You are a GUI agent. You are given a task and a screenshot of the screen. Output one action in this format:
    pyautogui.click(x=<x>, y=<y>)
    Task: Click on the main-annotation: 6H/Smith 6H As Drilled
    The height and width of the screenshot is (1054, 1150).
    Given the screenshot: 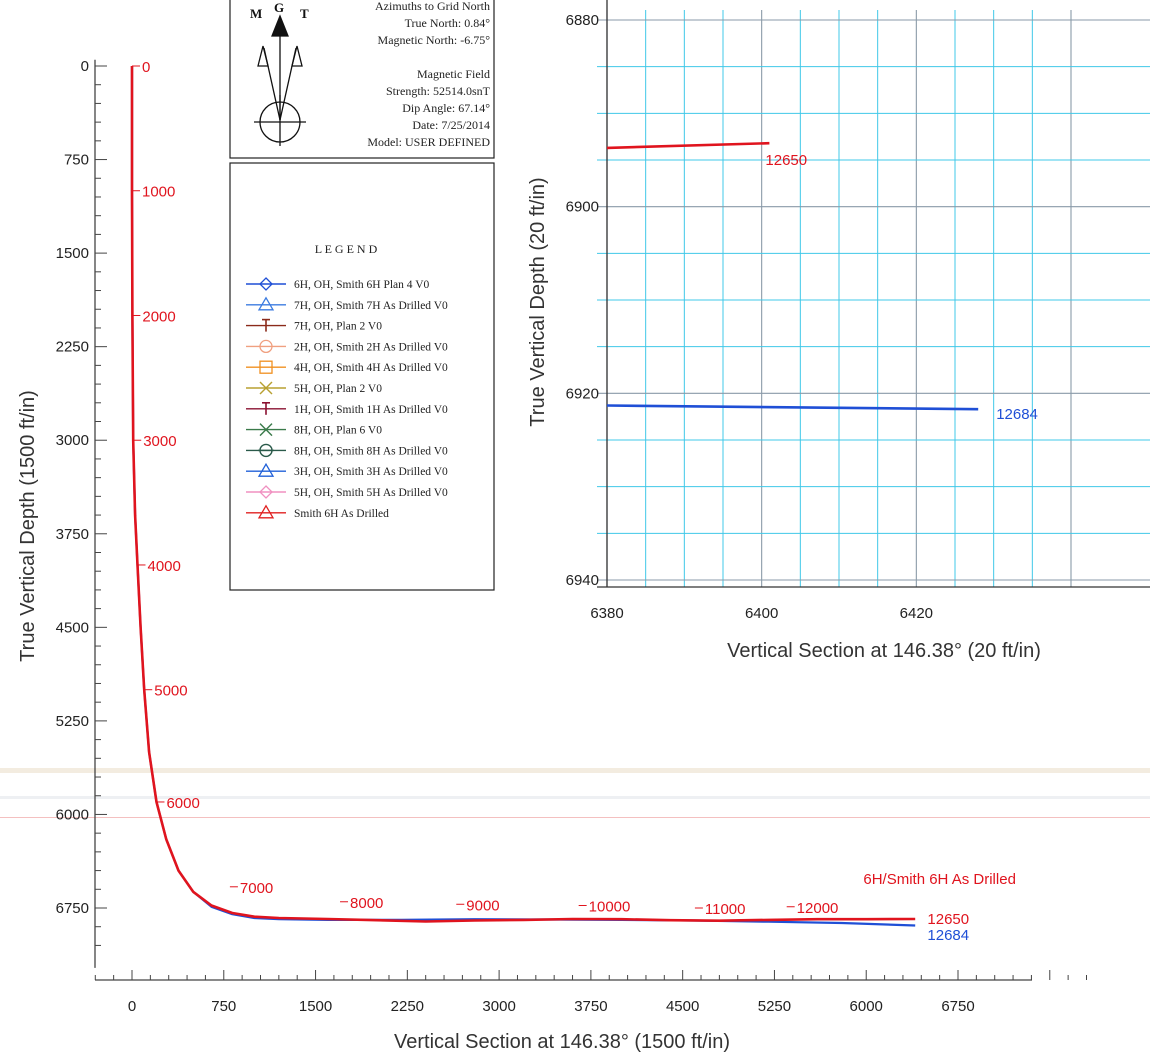 What is the action you would take?
    pyautogui.click(x=939, y=879)
    